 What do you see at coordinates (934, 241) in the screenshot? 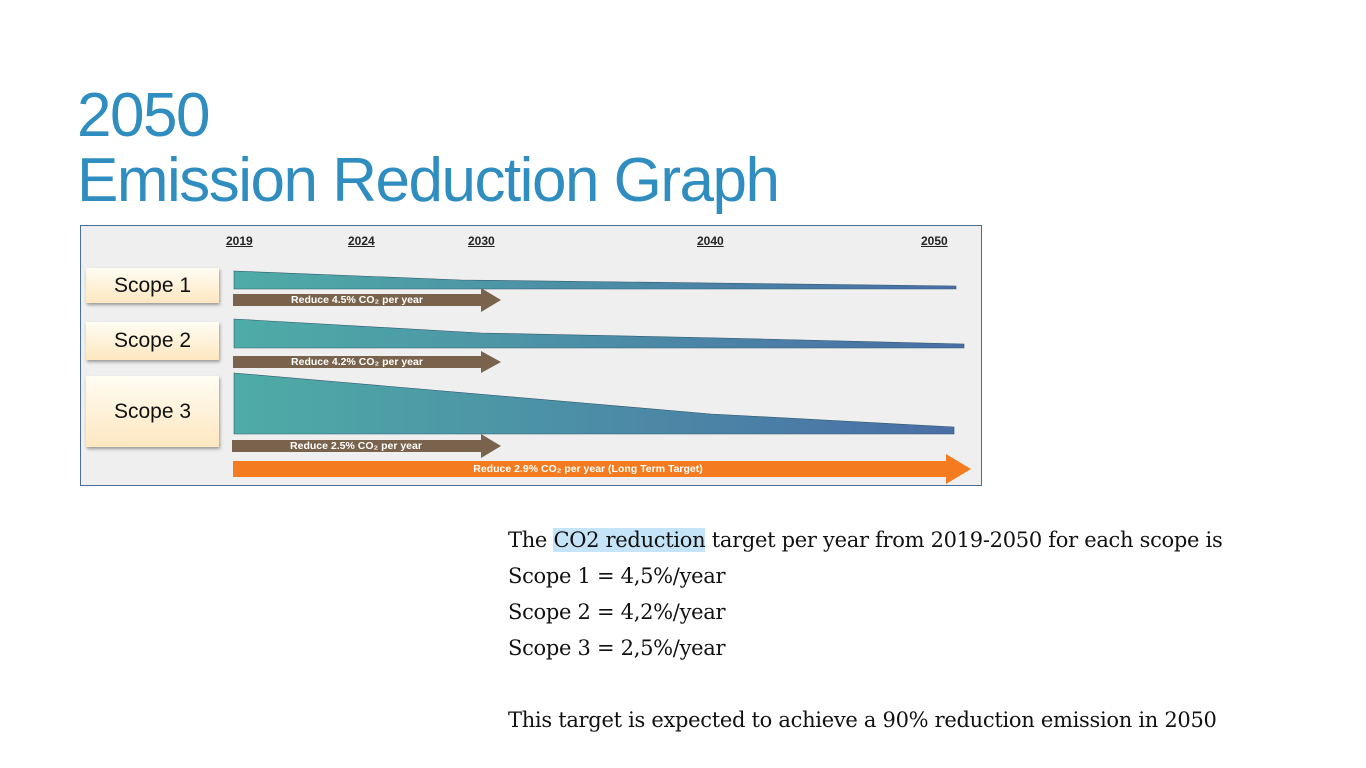
I see `year-label: 2050` at bounding box center [934, 241].